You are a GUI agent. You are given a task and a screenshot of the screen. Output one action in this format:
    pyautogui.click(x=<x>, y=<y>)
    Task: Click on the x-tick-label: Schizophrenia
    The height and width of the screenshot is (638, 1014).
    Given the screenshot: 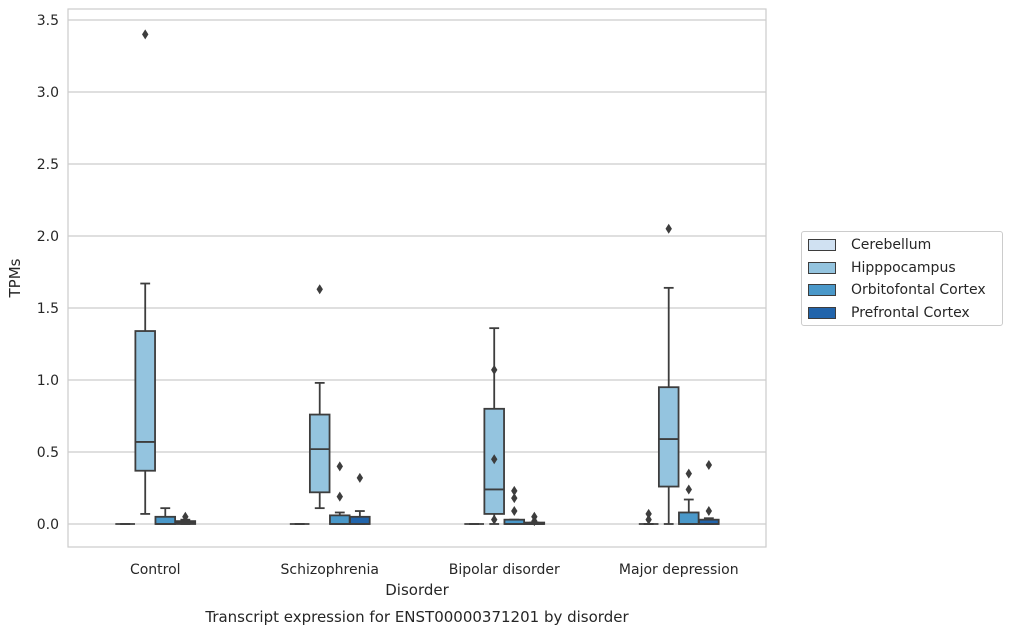 What is the action you would take?
    pyautogui.click(x=330, y=570)
    